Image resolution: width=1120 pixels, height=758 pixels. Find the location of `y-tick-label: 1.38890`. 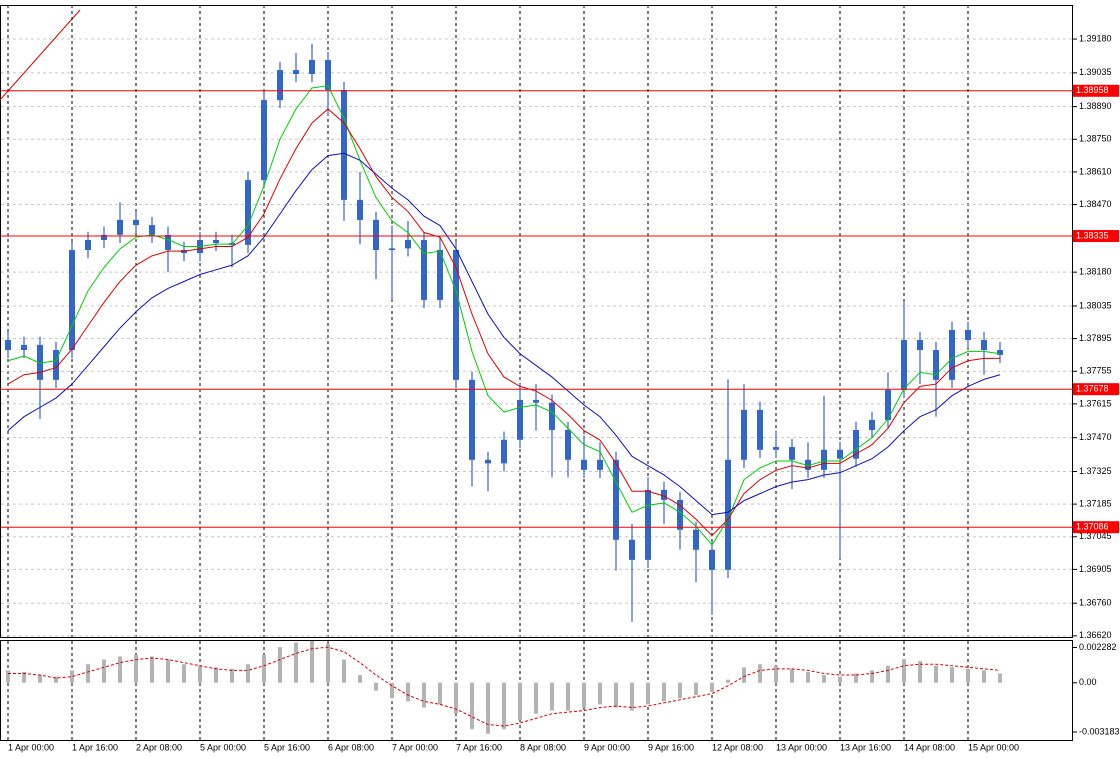

y-tick-label: 1.38890 is located at coordinates (1095, 106).